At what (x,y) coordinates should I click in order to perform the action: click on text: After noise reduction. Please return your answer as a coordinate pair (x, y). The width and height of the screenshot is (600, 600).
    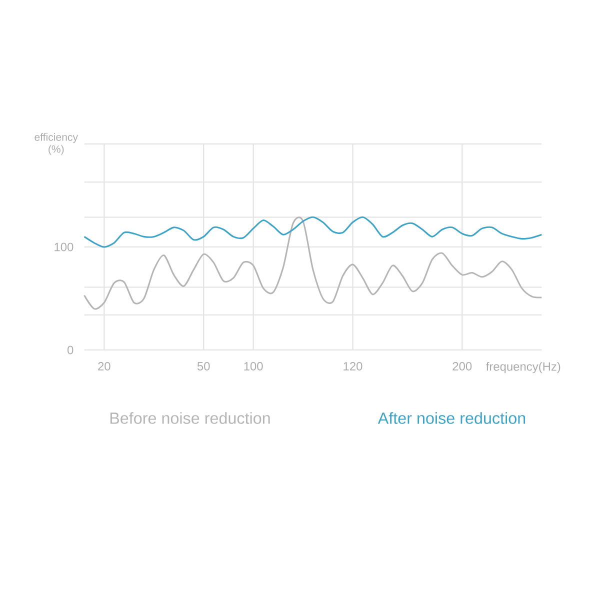
    Looking at the image, I should click on (452, 418).